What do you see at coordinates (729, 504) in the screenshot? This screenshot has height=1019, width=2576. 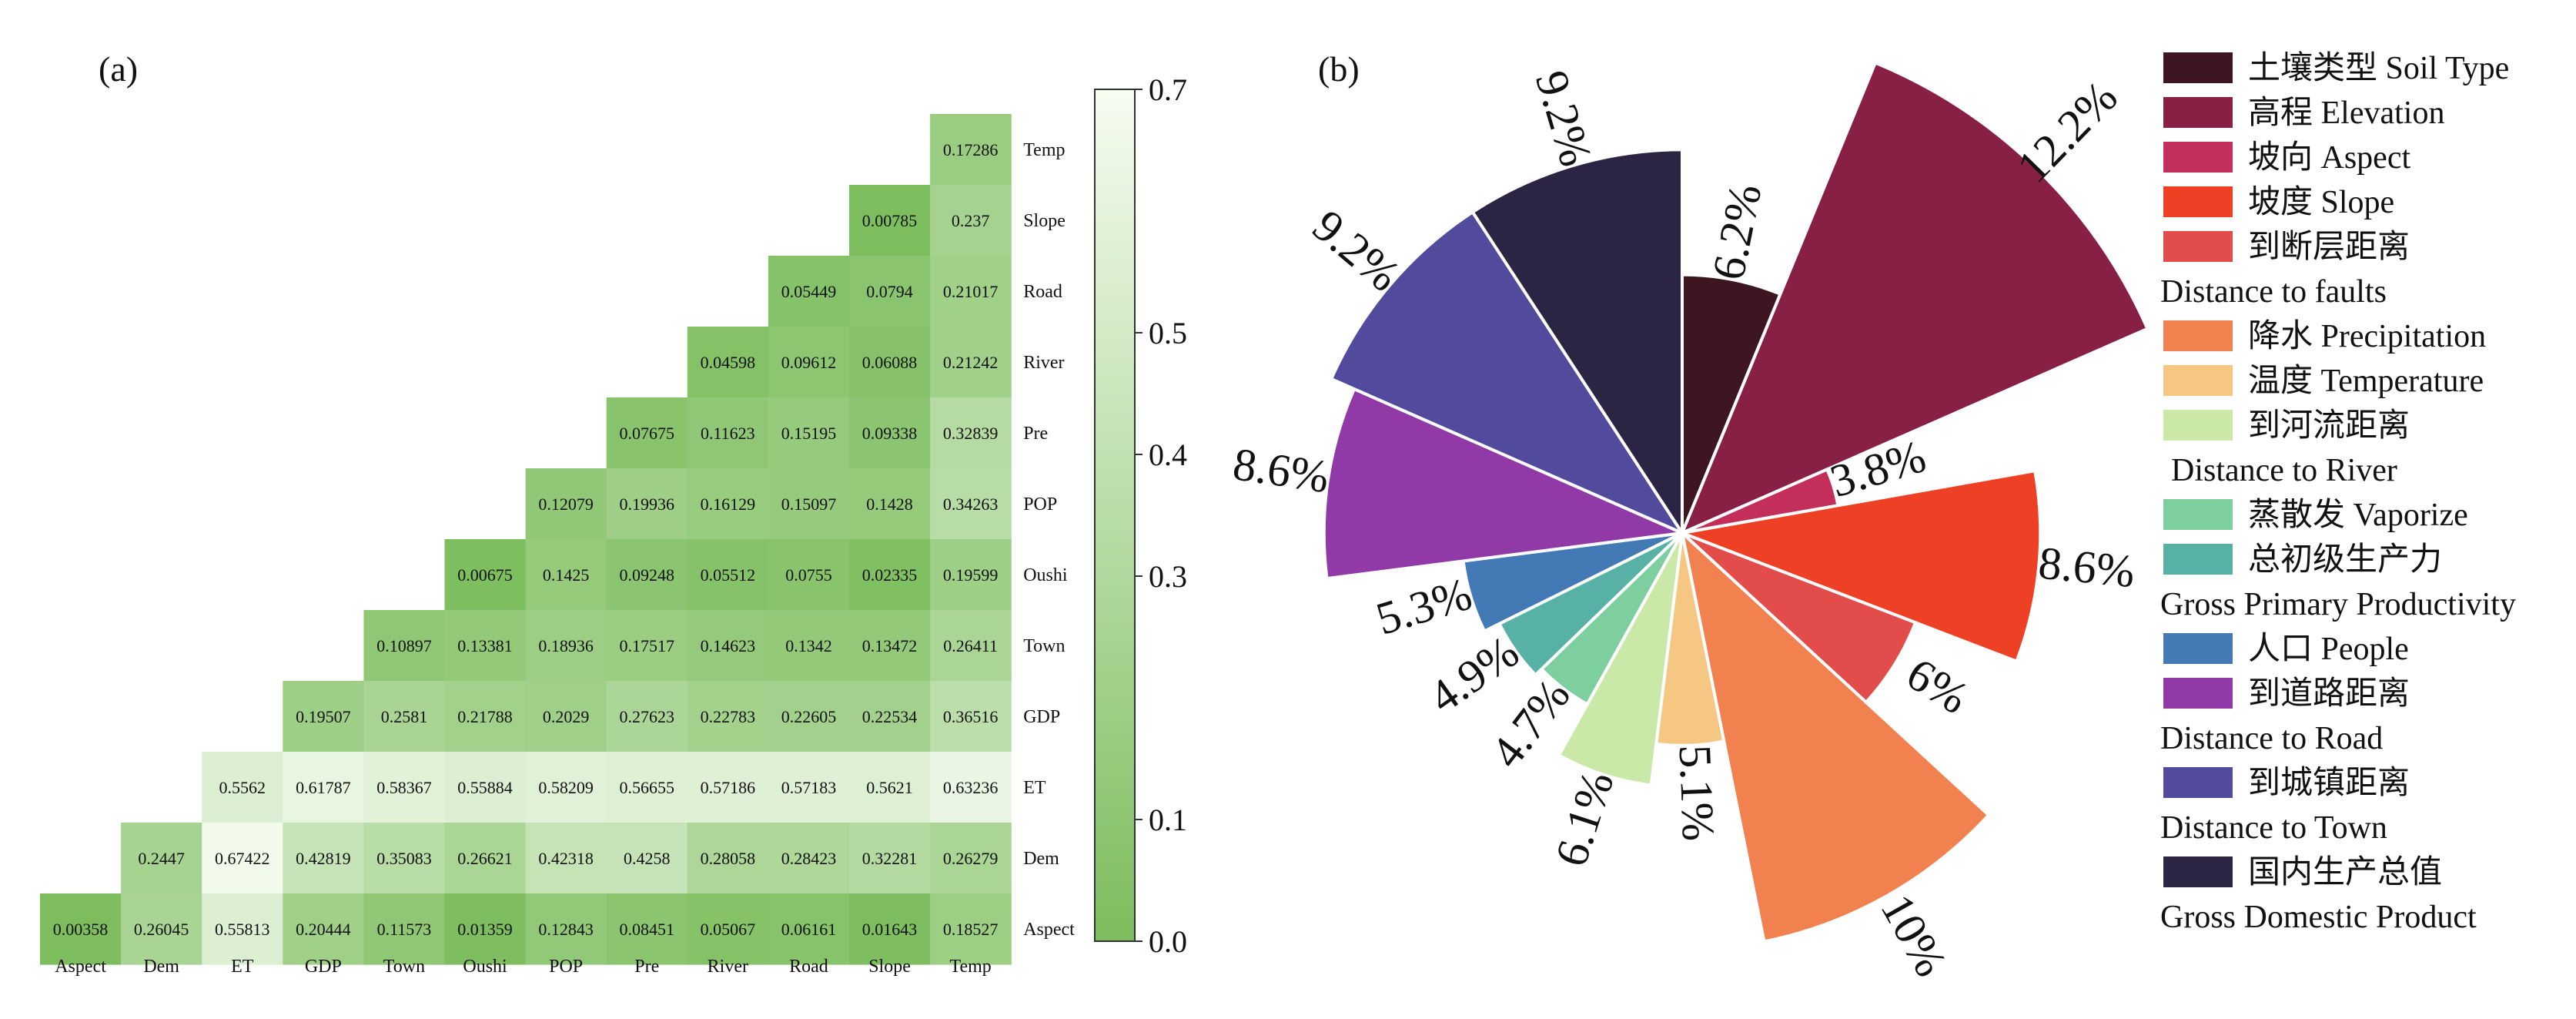 I see `heatmap-cell-label: 0.16129` at bounding box center [729, 504].